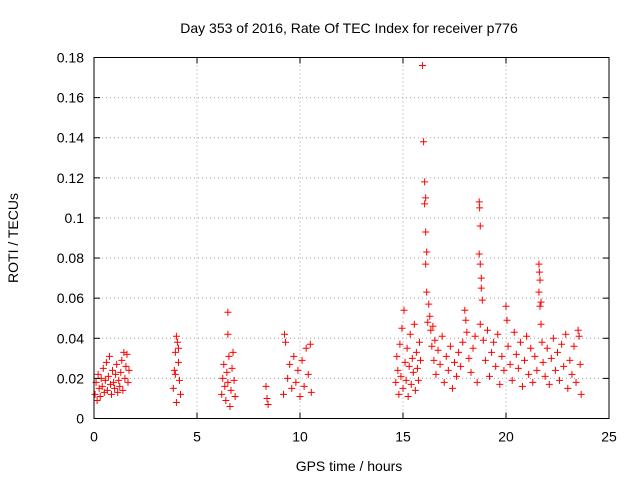 The width and height of the screenshot is (640, 480). I want to click on x-tick-label: 0, so click(94, 437).